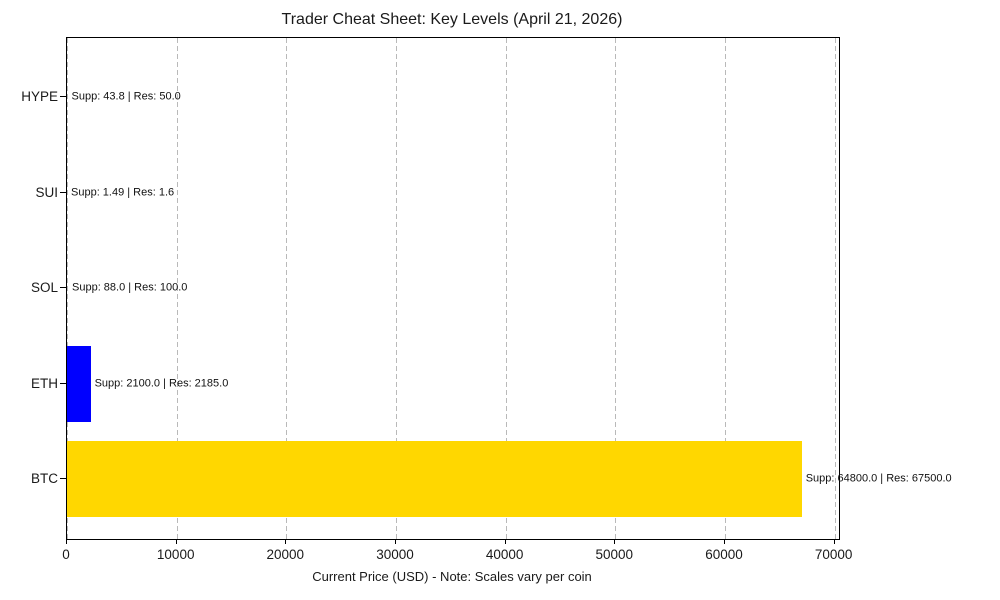 This screenshot has width=1000, height=600. What do you see at coordinates (285, 554) in the screenshot?
I see `x-tick-label-20000: 20000` at bounding box center [285, 554].